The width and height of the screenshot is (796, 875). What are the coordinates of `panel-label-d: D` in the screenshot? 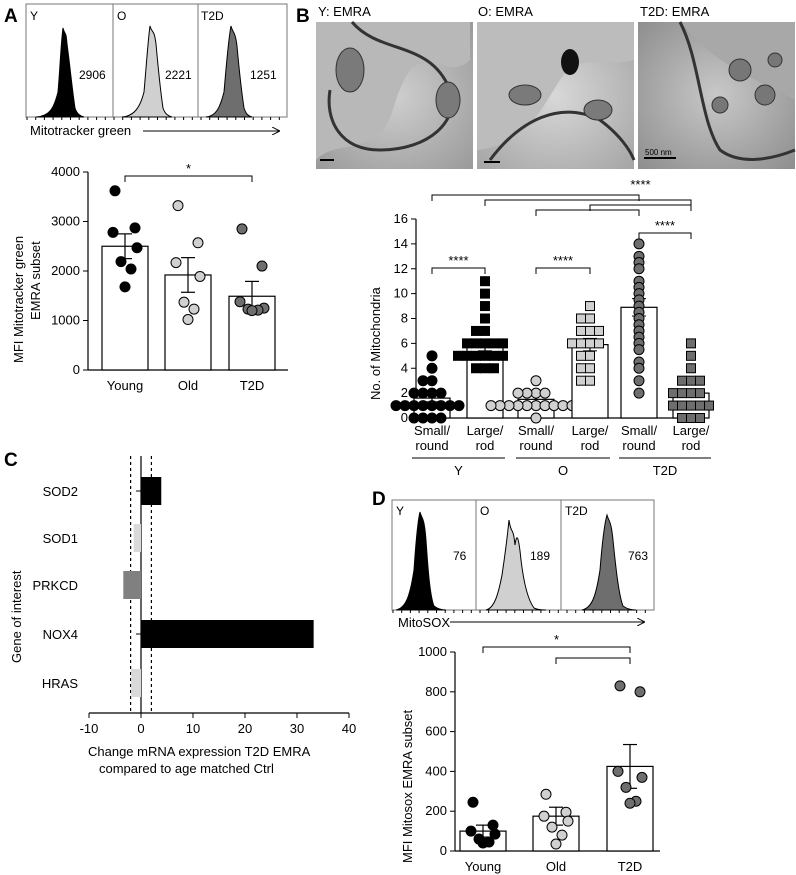 It's located at (379, 499).